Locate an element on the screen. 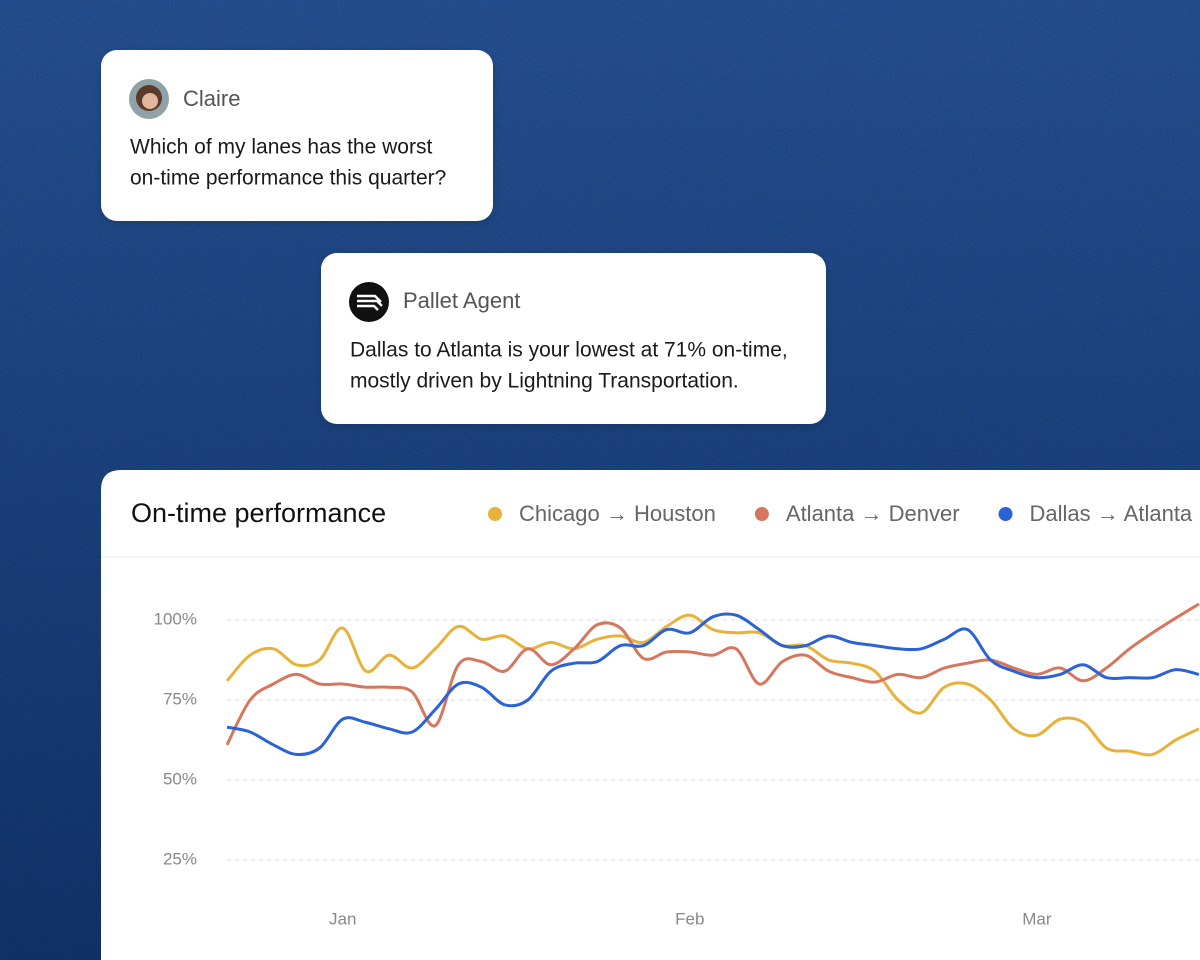  message-line: Which of my lanes has the worst is located at coordinates (281, 147).